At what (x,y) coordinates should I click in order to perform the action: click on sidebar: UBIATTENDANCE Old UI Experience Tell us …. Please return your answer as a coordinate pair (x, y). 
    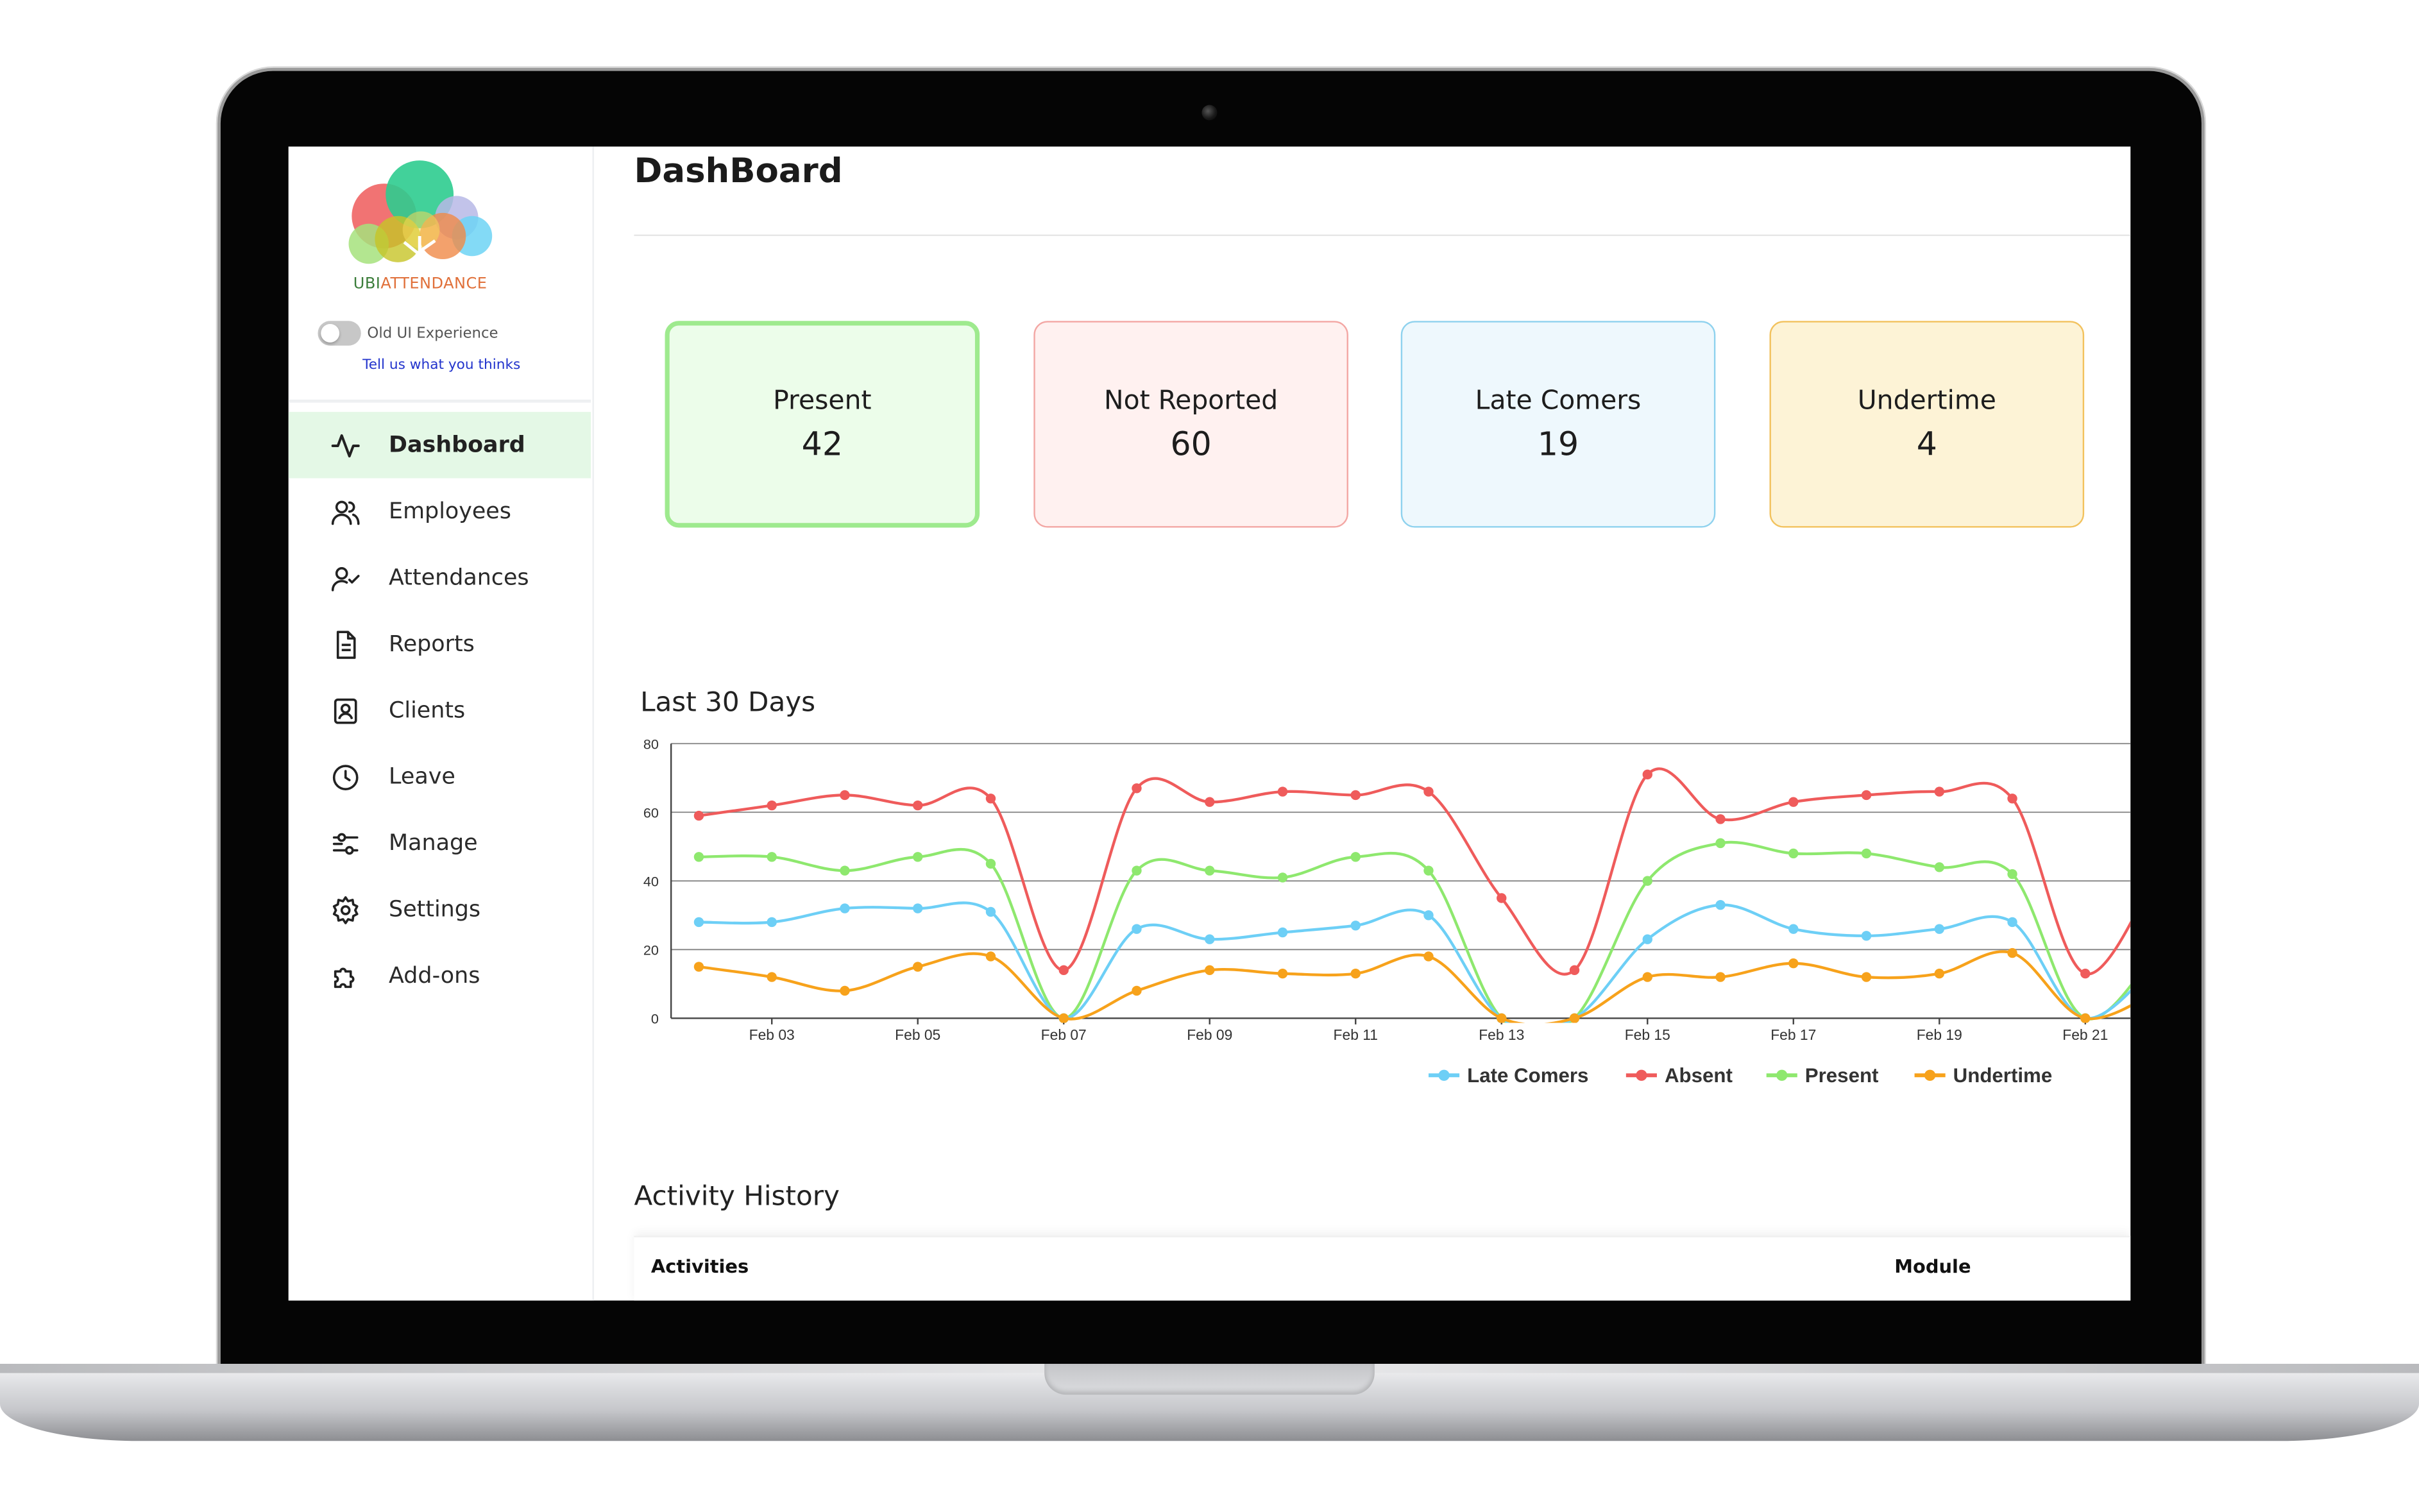
    Looking at the image, I should click on (441, 723).